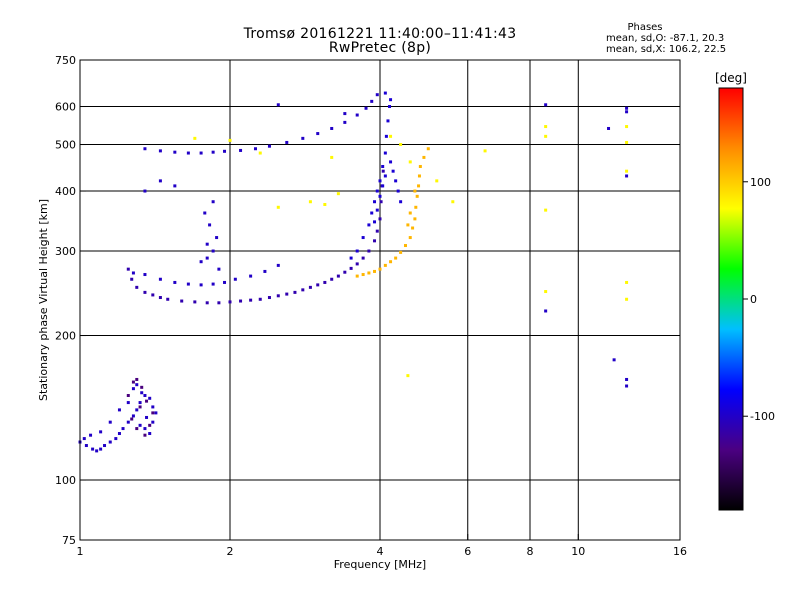 This screenshot has width=800, height=600. What do you see at coordinates (745, 291) in the screenshot?
I see `colorbar: [deg] -100 0 100` at bounding box center [745, 291].